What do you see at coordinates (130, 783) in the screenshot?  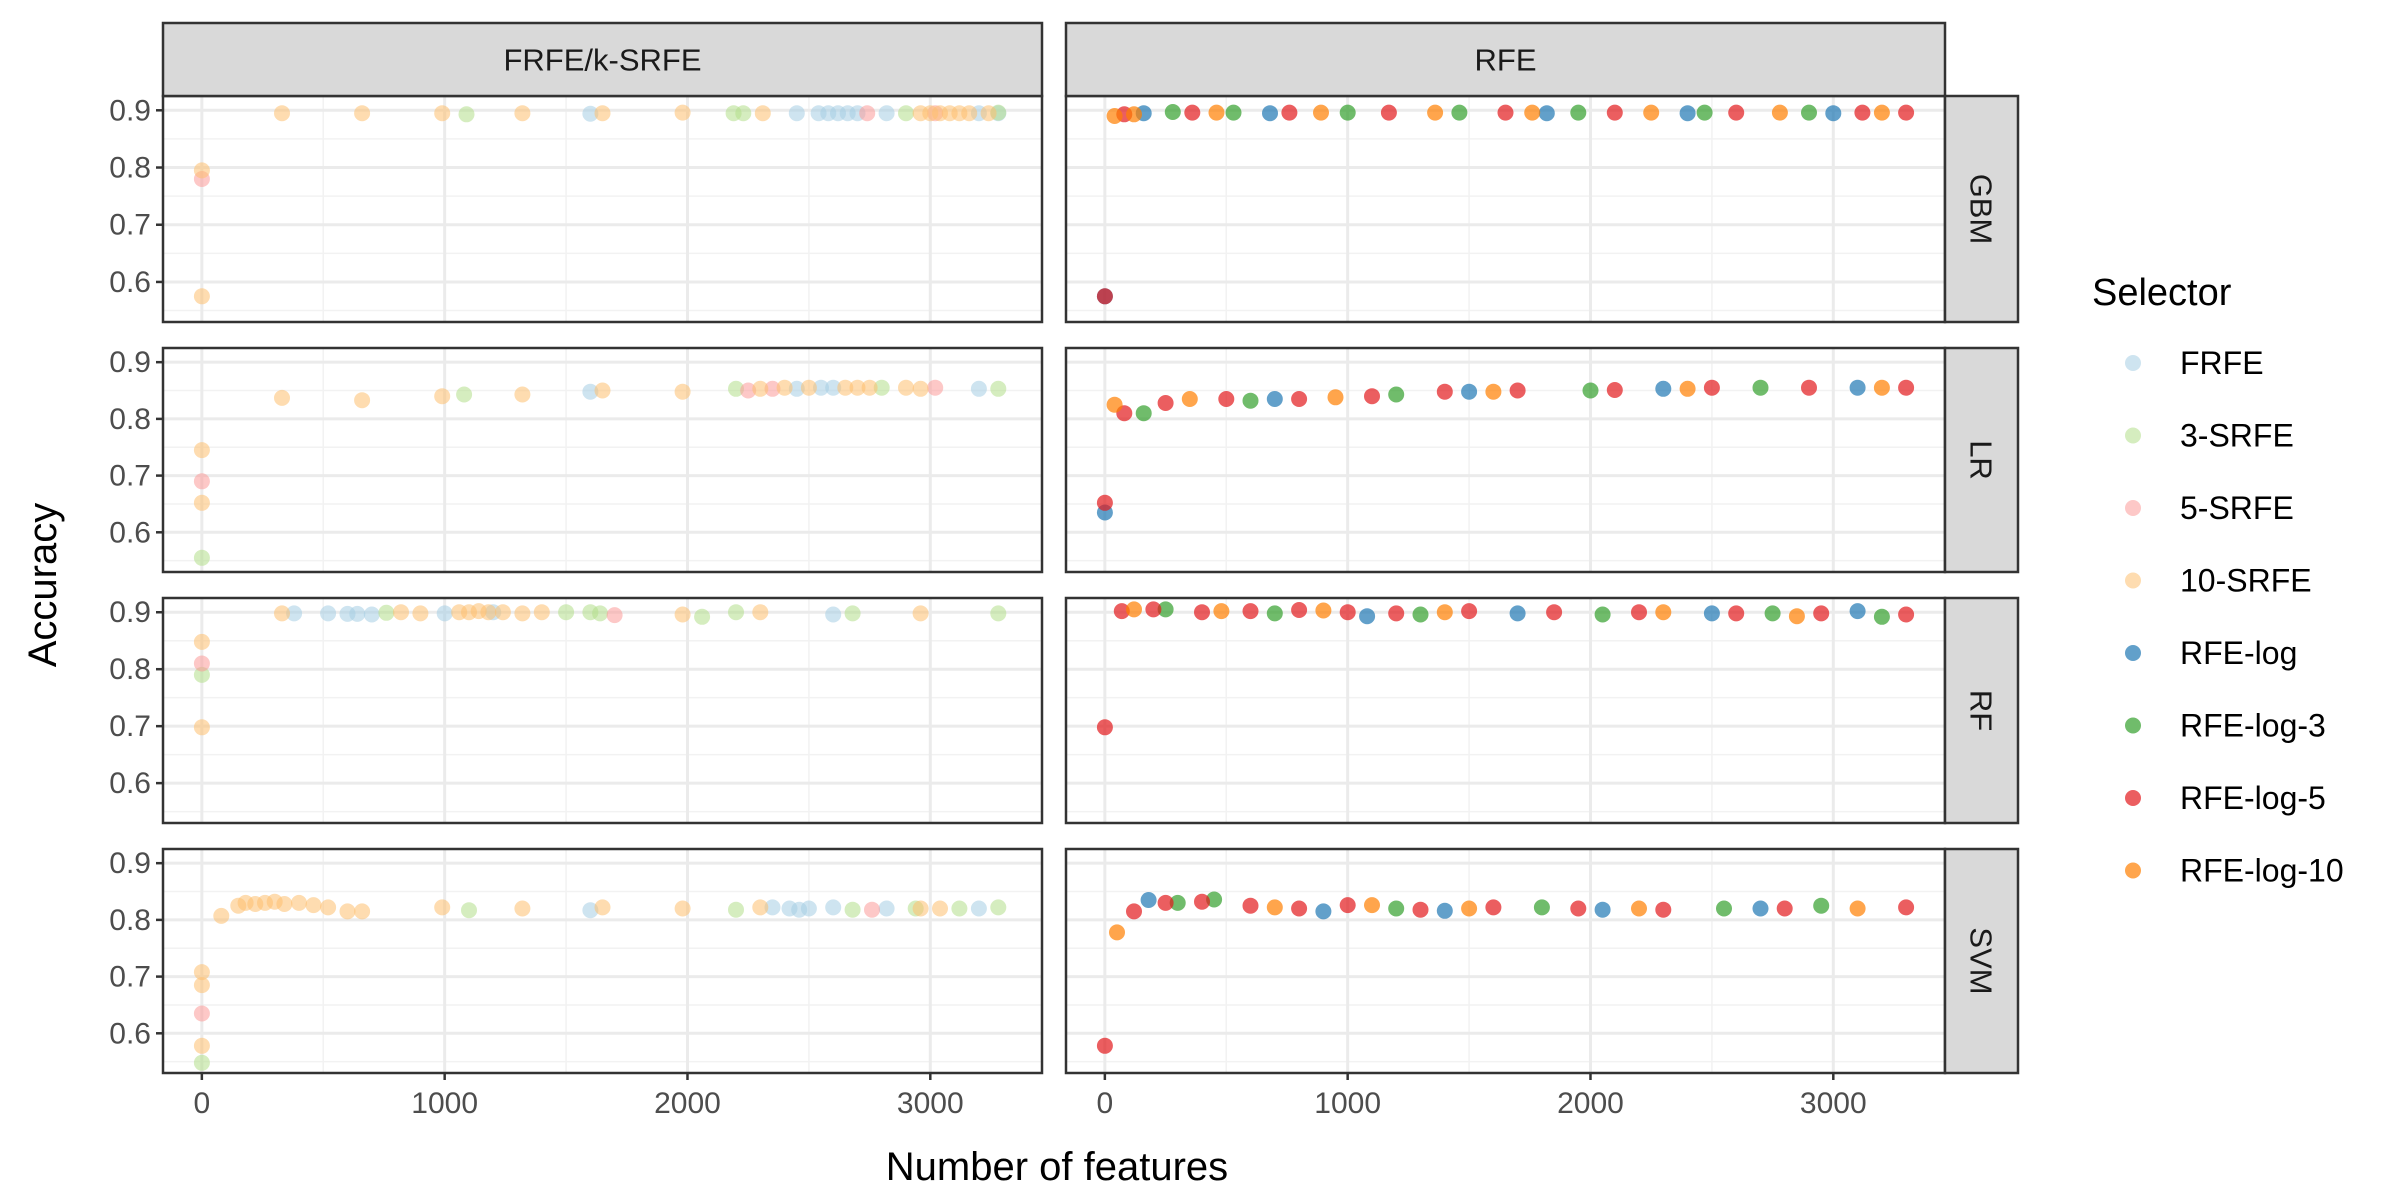 I see `y-tick-label: 0.6` at bounding box center [130, 783].